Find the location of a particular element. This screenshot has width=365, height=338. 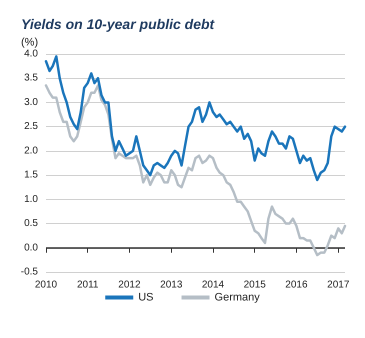

y-tick-label: 2.5 is located at coordinates (31, 126).